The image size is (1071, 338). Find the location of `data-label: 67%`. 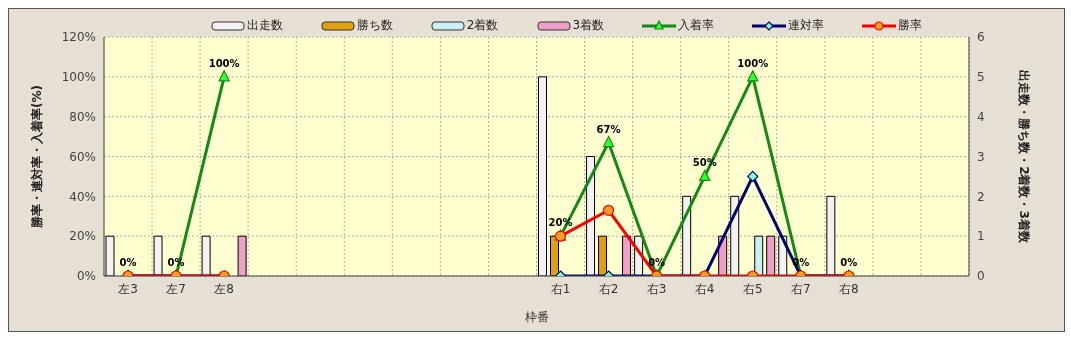

data-label: 67% is located at coordinates (608, 129).